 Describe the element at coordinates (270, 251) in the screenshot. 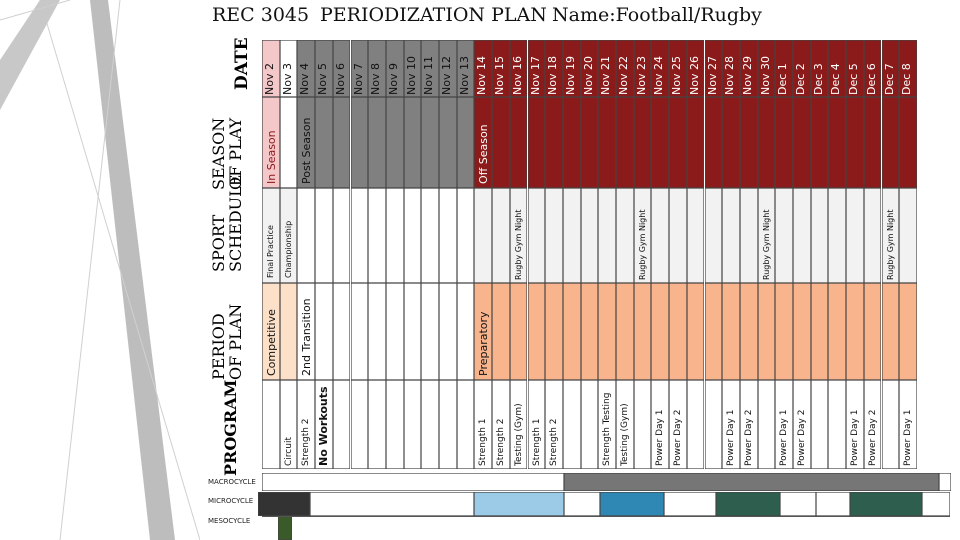

I see `final-practice-text: Final Practice` at that location.